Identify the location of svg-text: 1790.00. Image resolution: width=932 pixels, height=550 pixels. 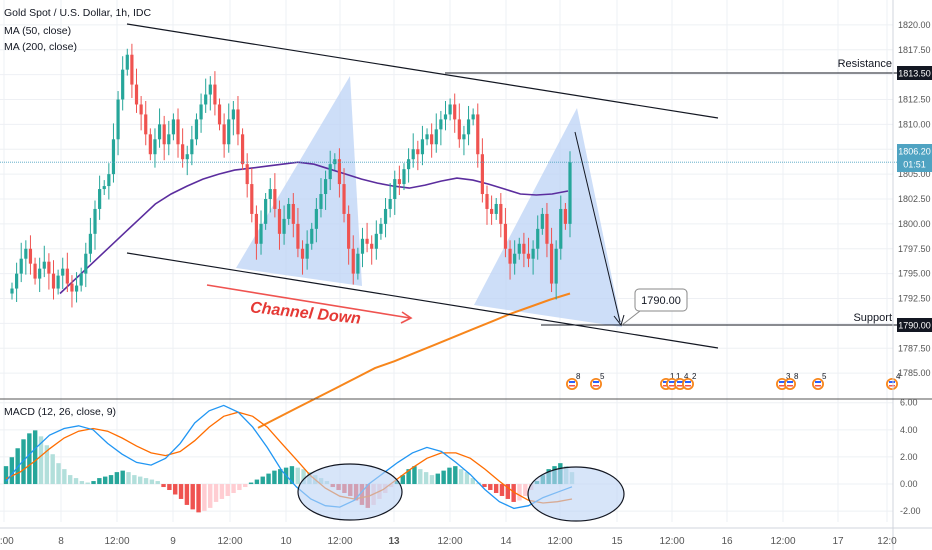
(914, 326).